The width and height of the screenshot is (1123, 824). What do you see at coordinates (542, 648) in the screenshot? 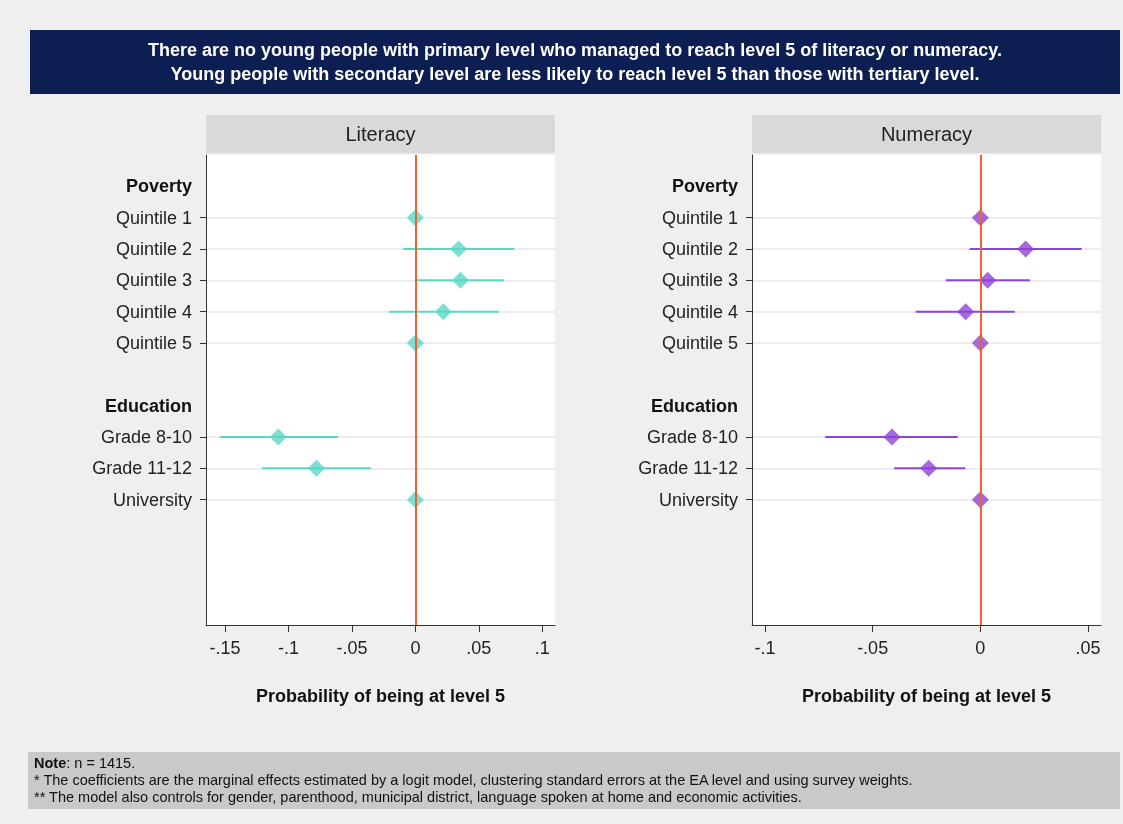
I see `x-tick-label: .1` at bounding box center [542, 648].